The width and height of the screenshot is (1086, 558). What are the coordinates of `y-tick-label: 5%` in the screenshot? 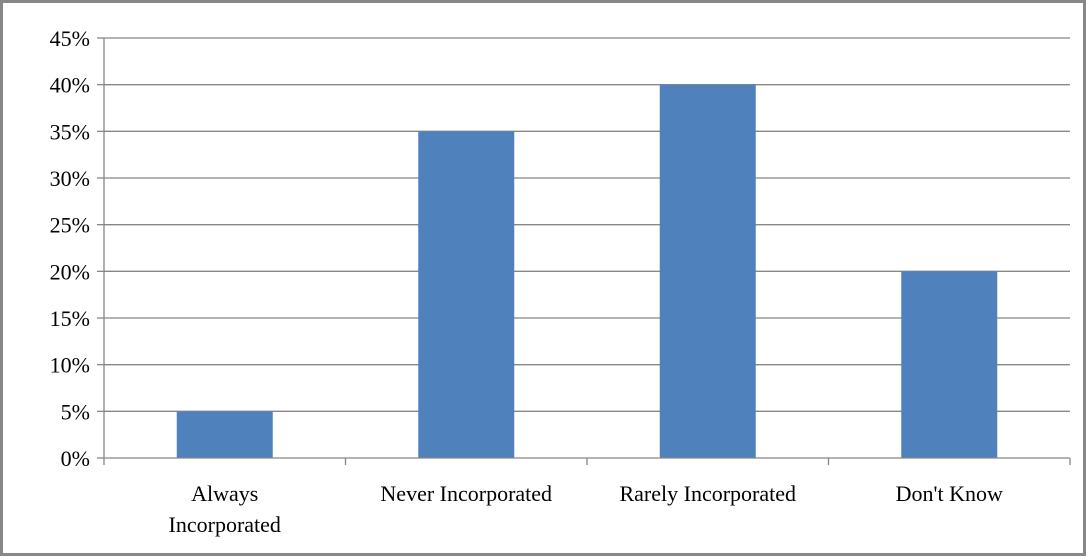 It's located at (75, 411).